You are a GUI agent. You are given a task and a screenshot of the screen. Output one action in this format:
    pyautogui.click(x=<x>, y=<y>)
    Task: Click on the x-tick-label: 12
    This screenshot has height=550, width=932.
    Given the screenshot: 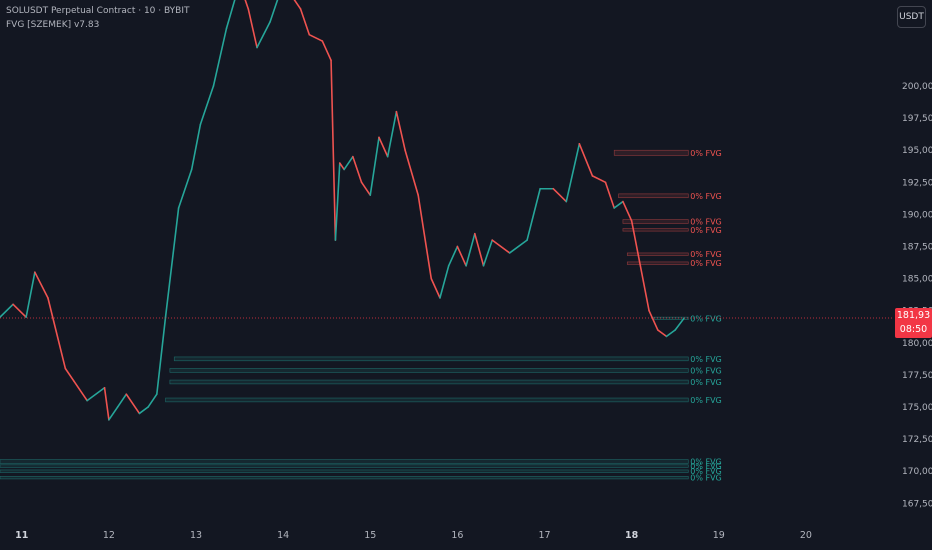 What is the action you would take?
    pyautogui.click(x=109, y=535)
    